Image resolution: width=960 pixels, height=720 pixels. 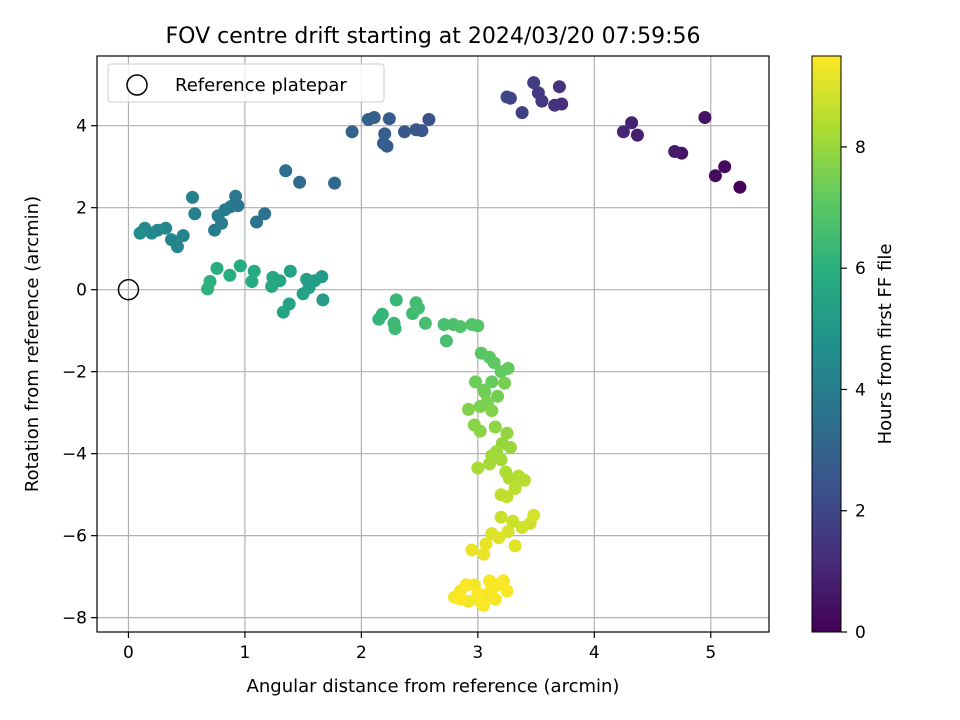 I want to click on x-tick-label: 2, so click(x=361, y=653).